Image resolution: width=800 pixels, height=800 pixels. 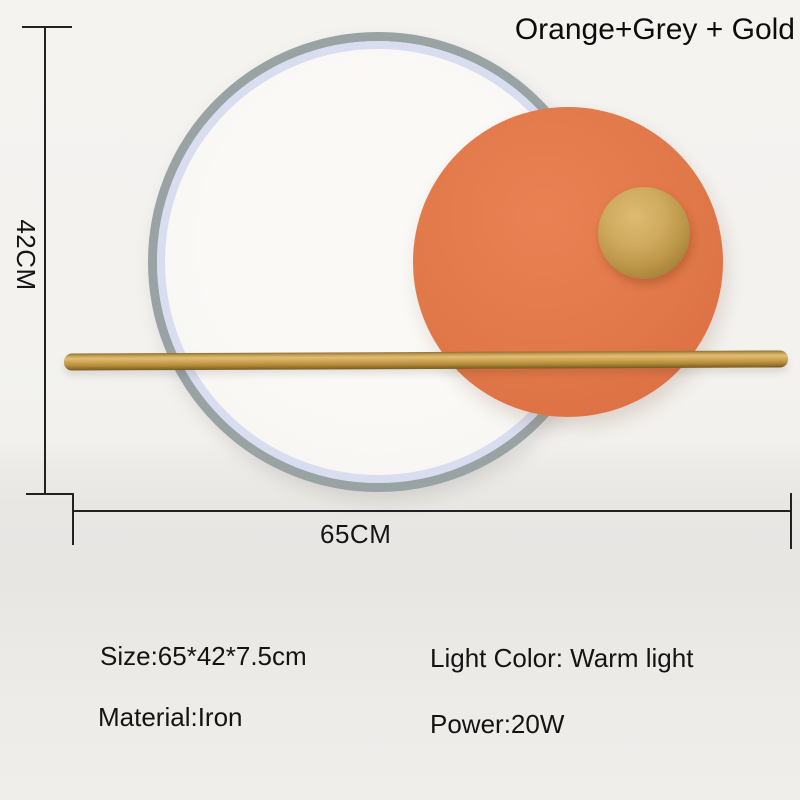 I want to click on height-dim-label: 42CM, so click(x=26, y=255).